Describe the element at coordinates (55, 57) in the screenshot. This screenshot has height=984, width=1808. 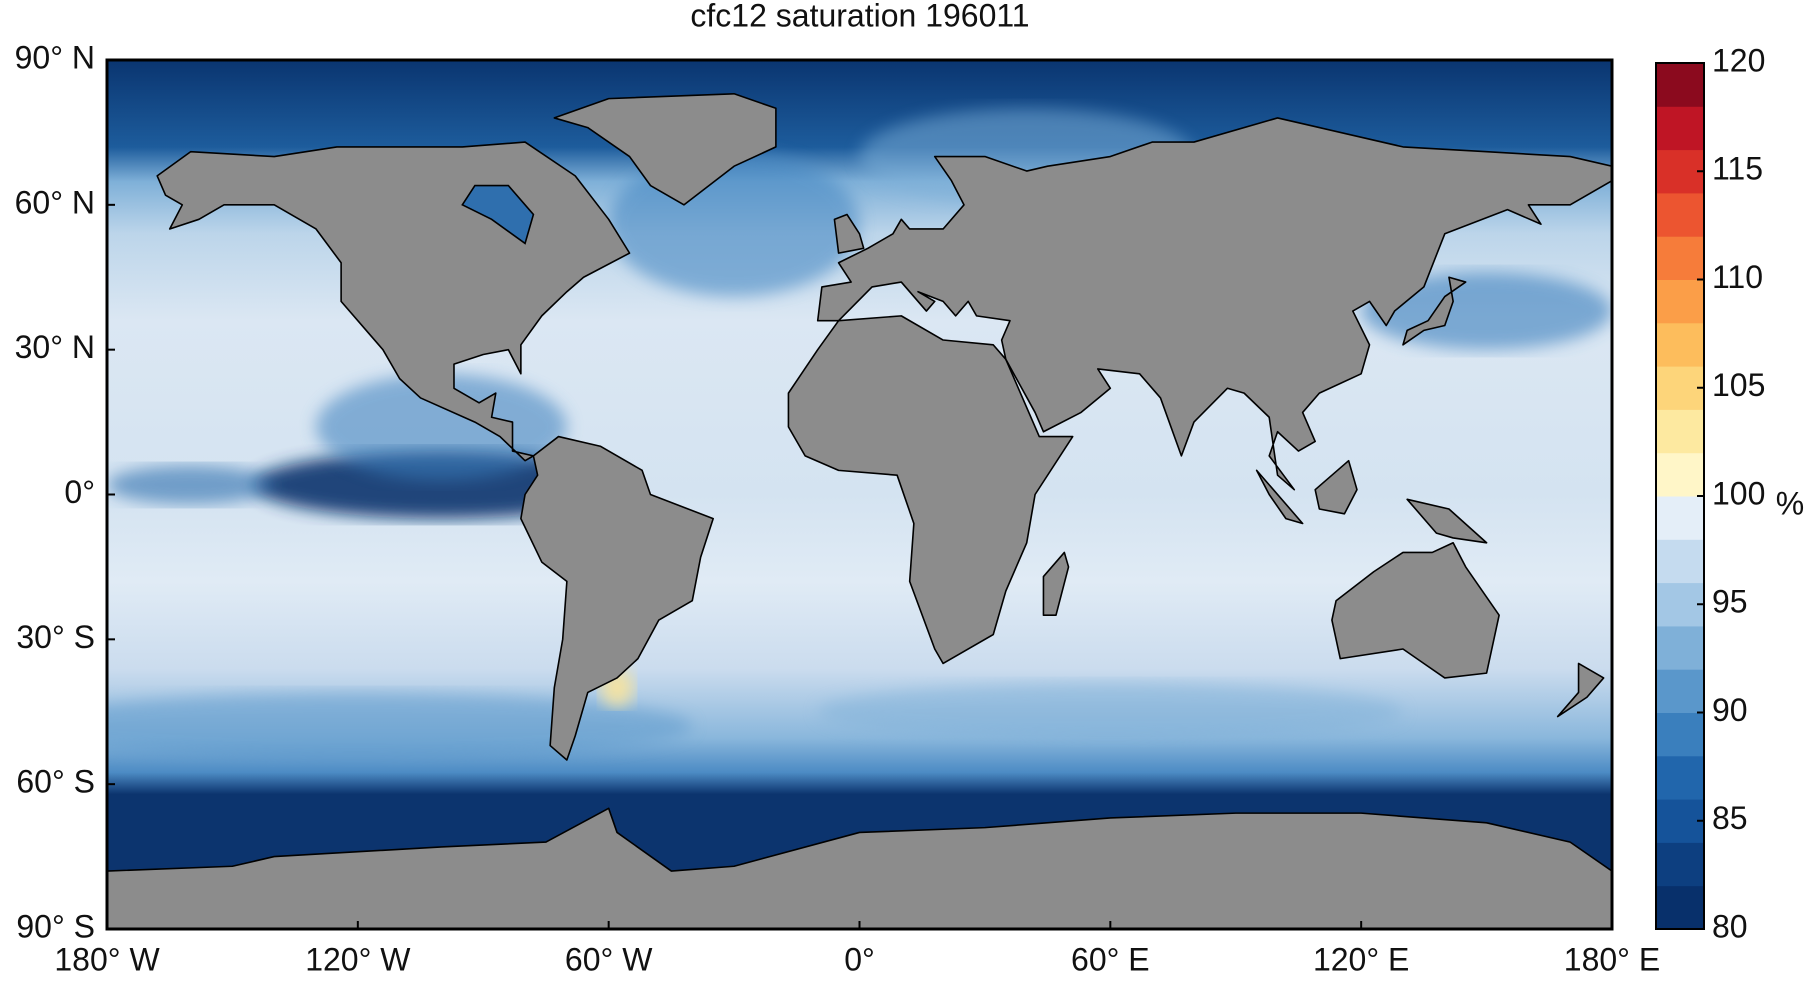
I see `y-tick-label: 90° N` at that location.